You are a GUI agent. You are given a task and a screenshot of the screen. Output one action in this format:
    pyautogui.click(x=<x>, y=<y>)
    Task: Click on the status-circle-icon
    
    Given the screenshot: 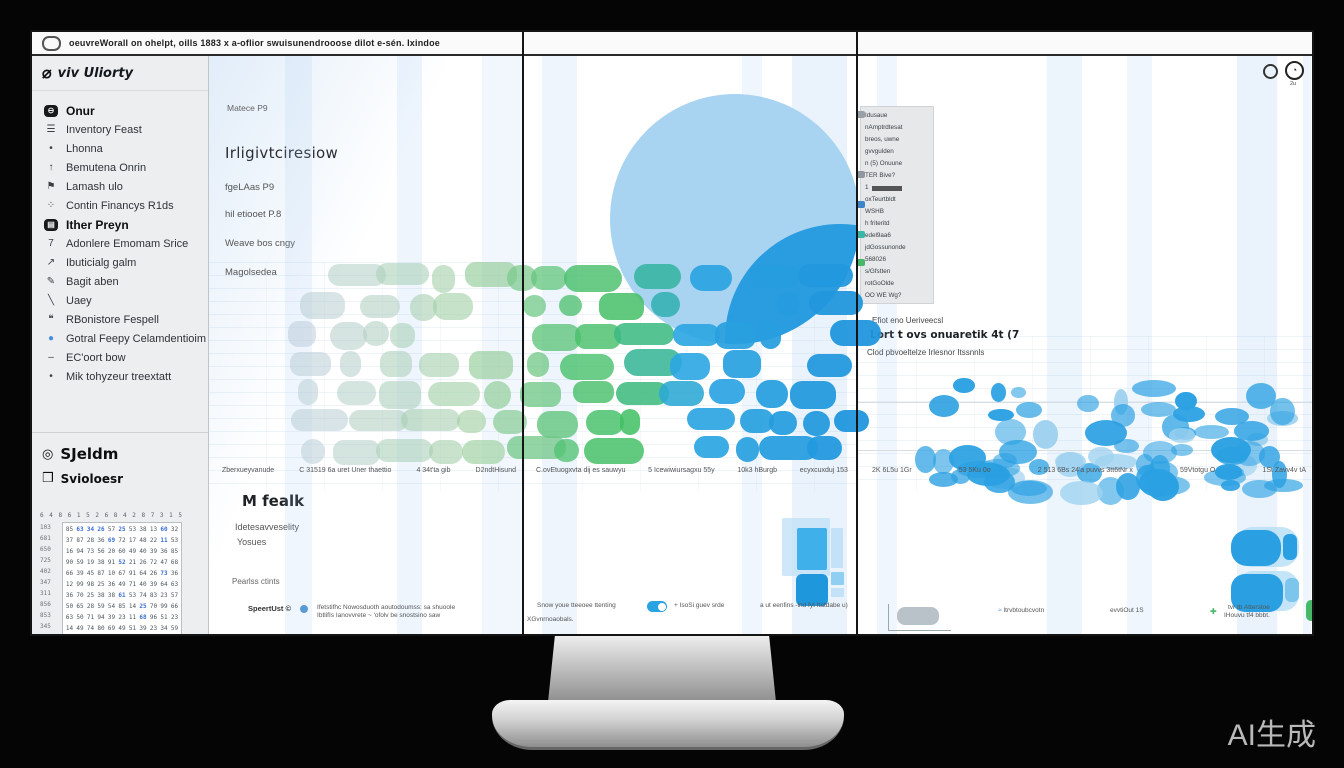 What is the action you would take?
    pyautogui.click(x=1270, y=71)
    